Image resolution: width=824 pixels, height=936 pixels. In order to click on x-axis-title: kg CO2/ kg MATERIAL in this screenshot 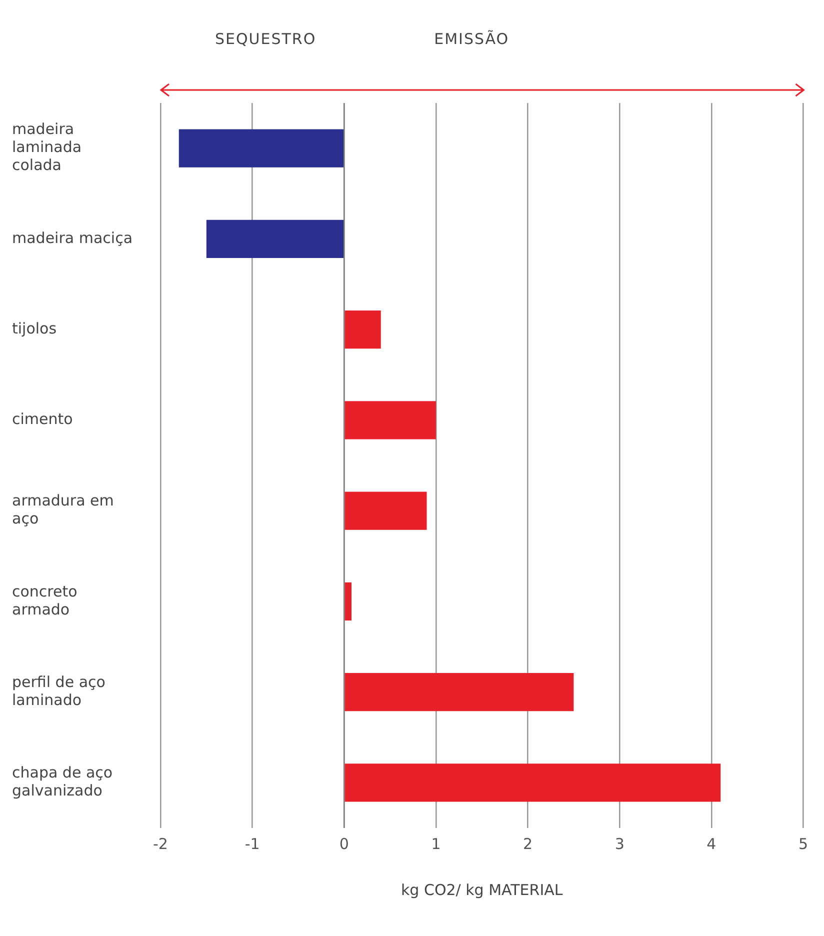, I will do `click(482, 889)`.